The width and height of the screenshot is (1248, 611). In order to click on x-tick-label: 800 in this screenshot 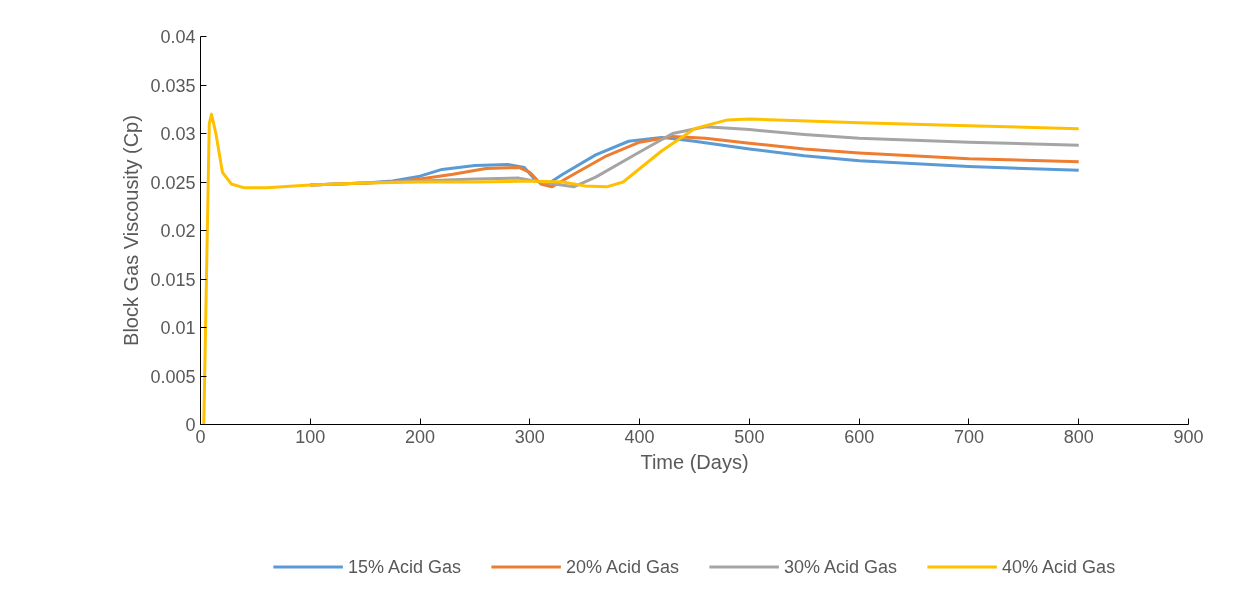, I will do `click(1078, 436)`.